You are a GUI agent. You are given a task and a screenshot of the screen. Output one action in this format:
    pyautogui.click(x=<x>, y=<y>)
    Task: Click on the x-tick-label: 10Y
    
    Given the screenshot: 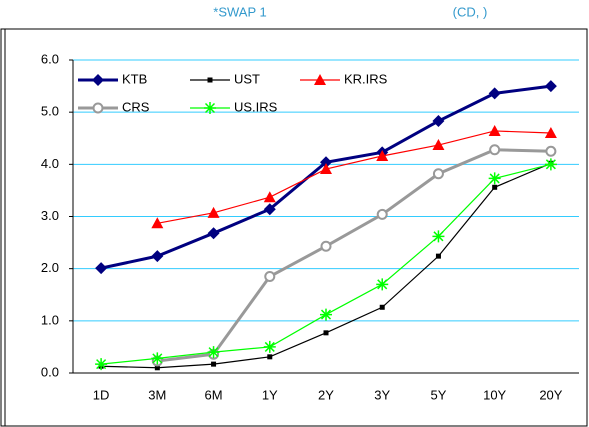 What is the action you would take?
    pyautogui.click(x=494, y=394)
    